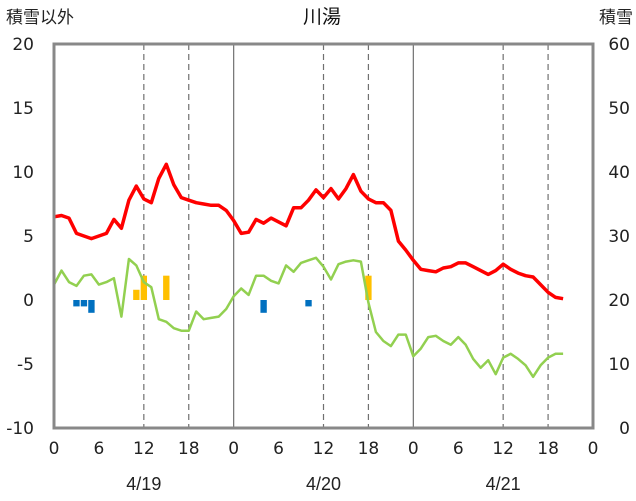 The height and width of the screenshot is (501, 636). I want to click on right-tick-label: 20, so click(619, 301).